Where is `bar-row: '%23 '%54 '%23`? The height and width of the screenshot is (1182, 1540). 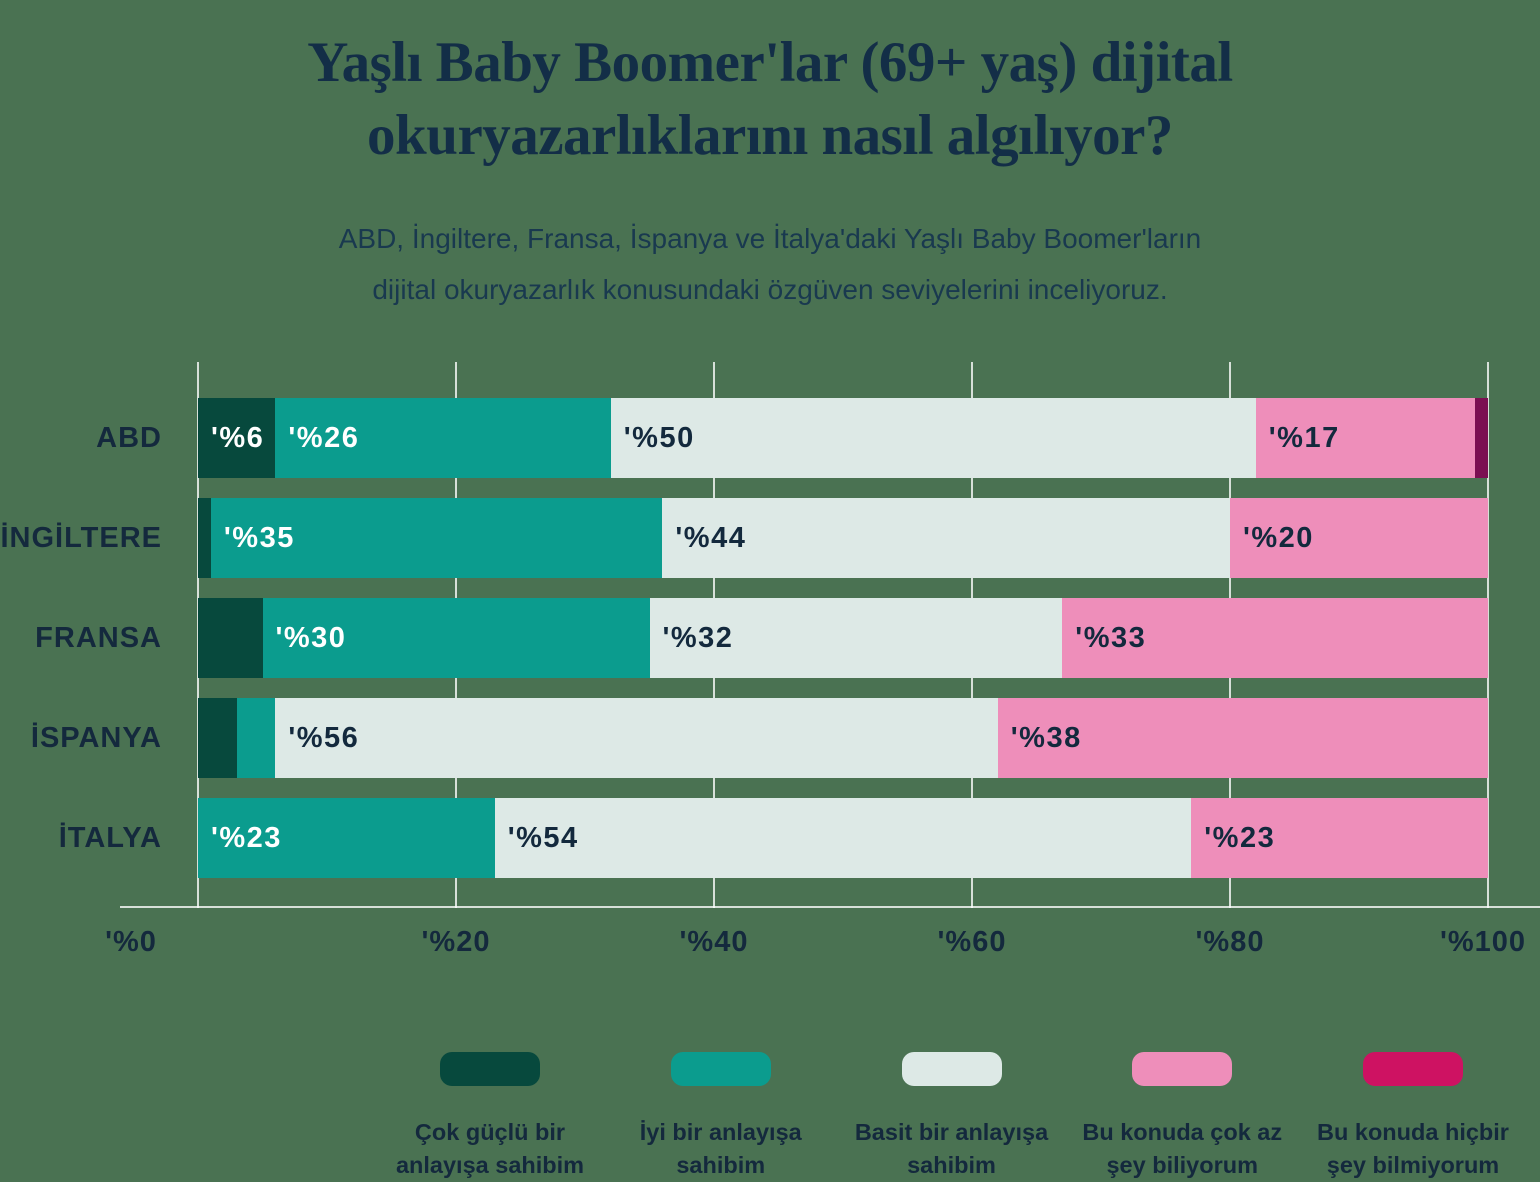 bar-row: '%23 '%54 '%23 is located at coordinates (843, 838).